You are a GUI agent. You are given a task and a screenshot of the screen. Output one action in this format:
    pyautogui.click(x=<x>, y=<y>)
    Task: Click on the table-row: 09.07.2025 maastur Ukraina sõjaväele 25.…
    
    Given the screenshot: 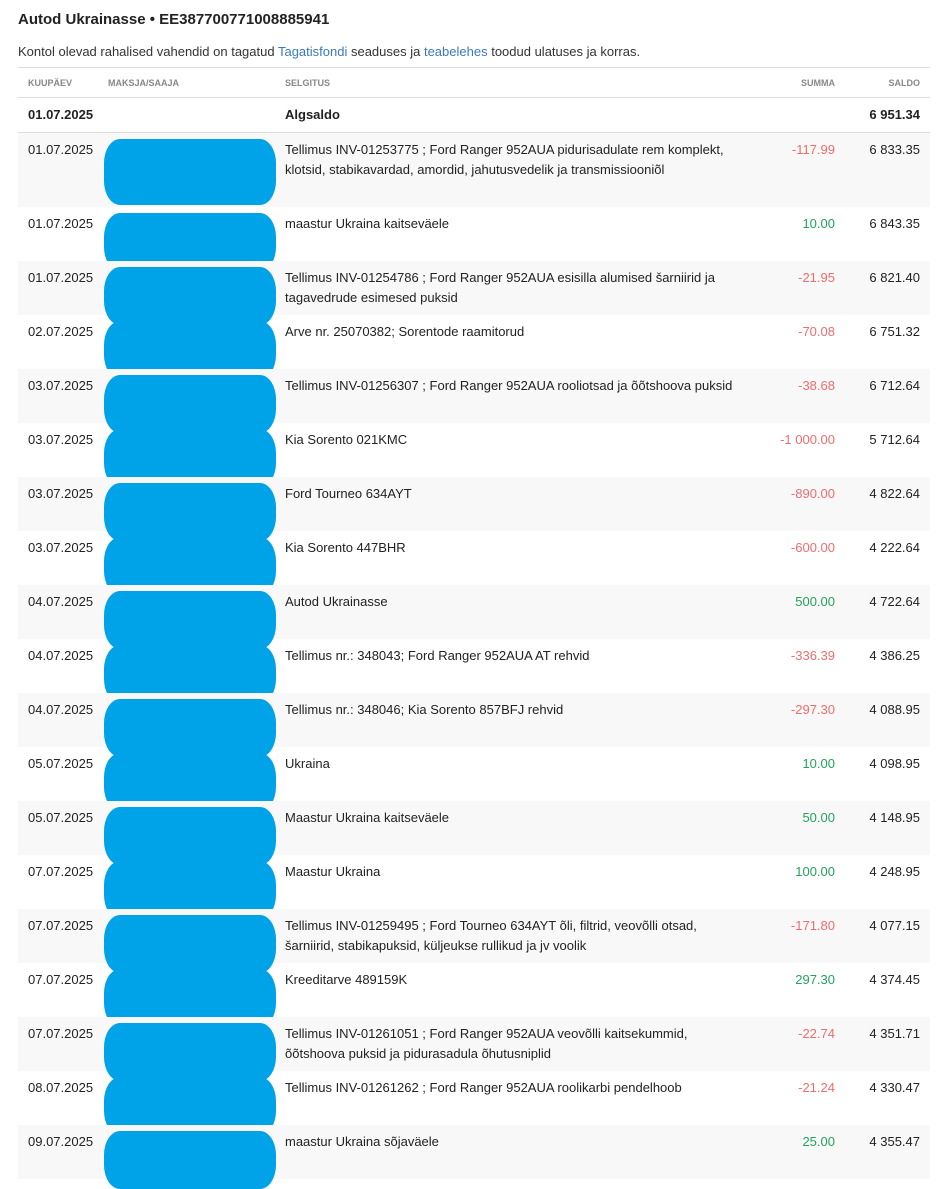 What is the action you would take?
    pyautogui.click(x=474, y=1157)
    